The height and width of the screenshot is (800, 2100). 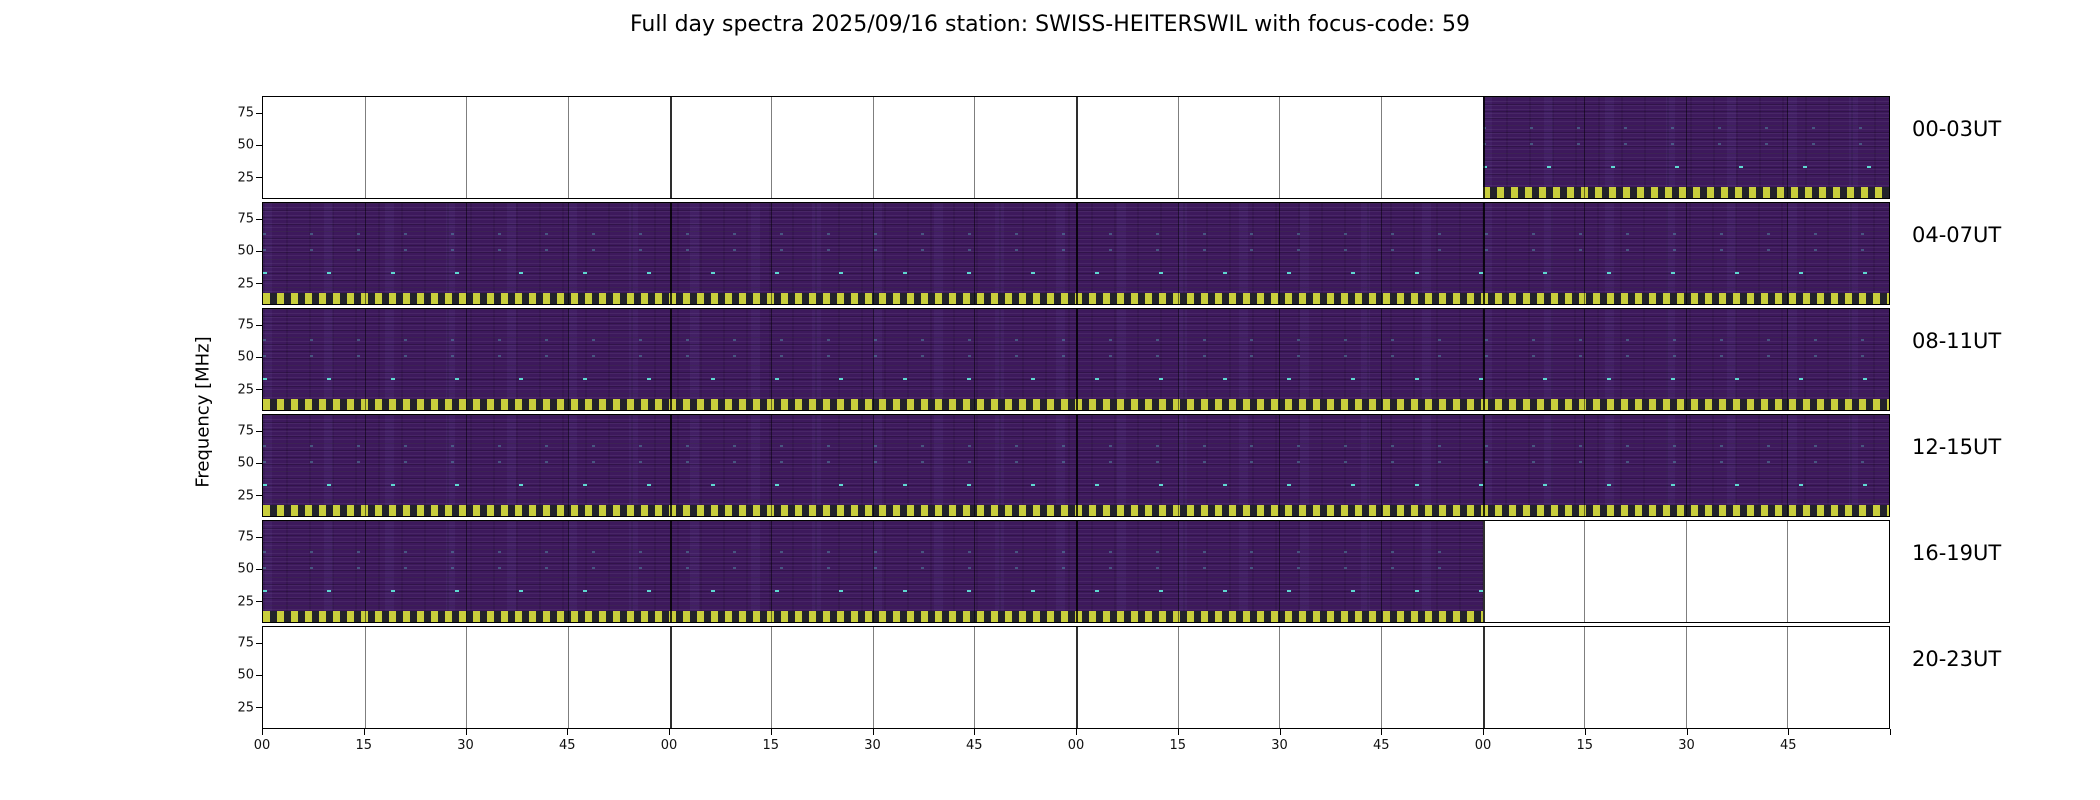 I want to click on spectra-row-20-23: 75 50 25 20-23UT, so click(x=1119, y=677).